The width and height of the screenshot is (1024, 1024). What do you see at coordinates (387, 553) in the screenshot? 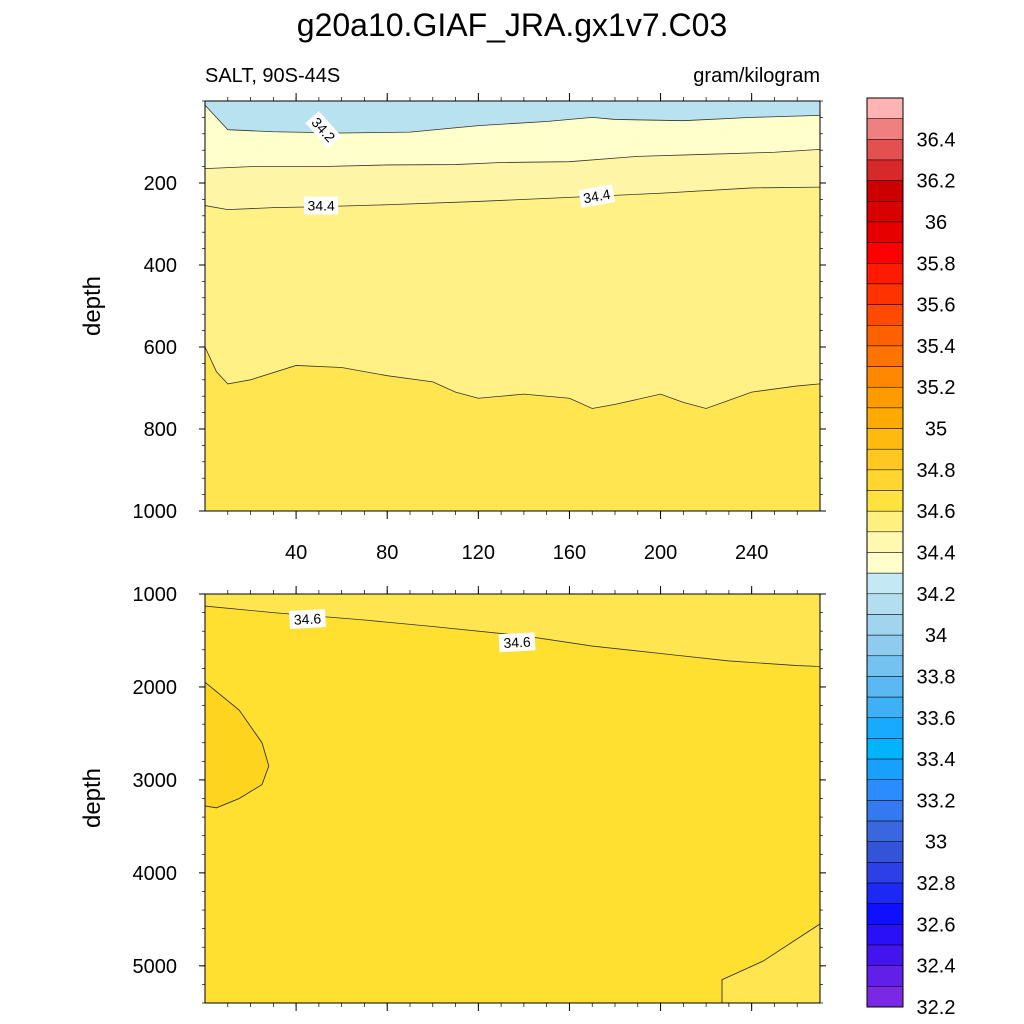
I see `x-tick-label: 80` at bounding box center [387, 553].